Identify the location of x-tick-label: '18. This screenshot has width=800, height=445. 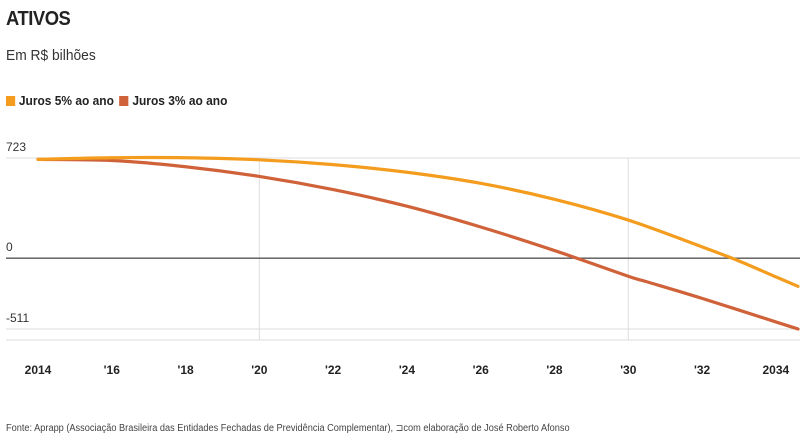
(185, 370).